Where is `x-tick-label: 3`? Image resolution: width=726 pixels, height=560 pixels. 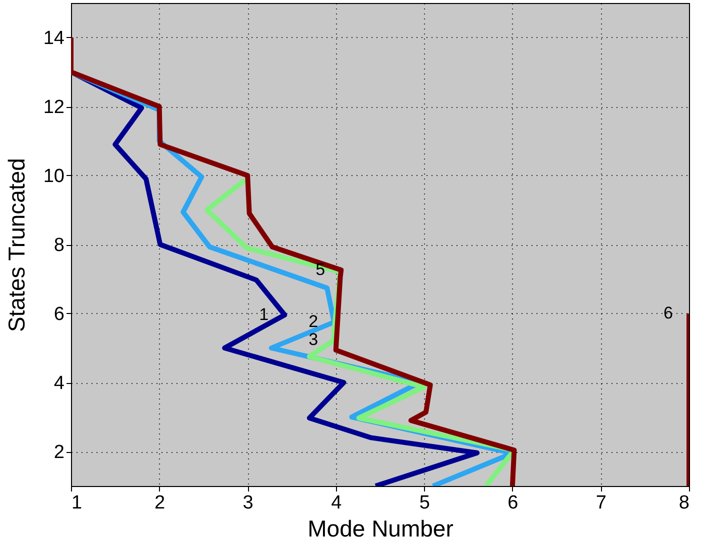 x-tick-label: 3 is located at coordinates (248, 503).